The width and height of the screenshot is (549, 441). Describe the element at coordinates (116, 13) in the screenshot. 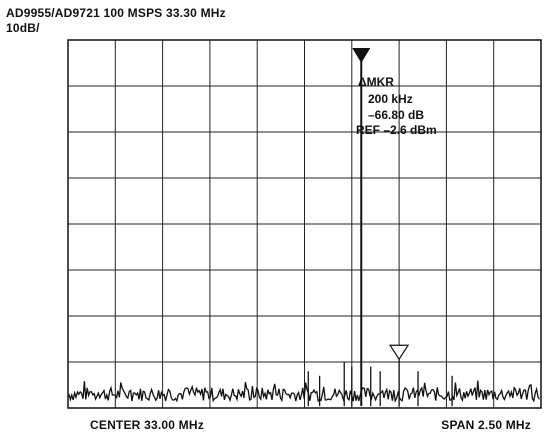

I see `chart-title: AD9955/AD9721 100 MSPS 33.30 MHz` at that location.